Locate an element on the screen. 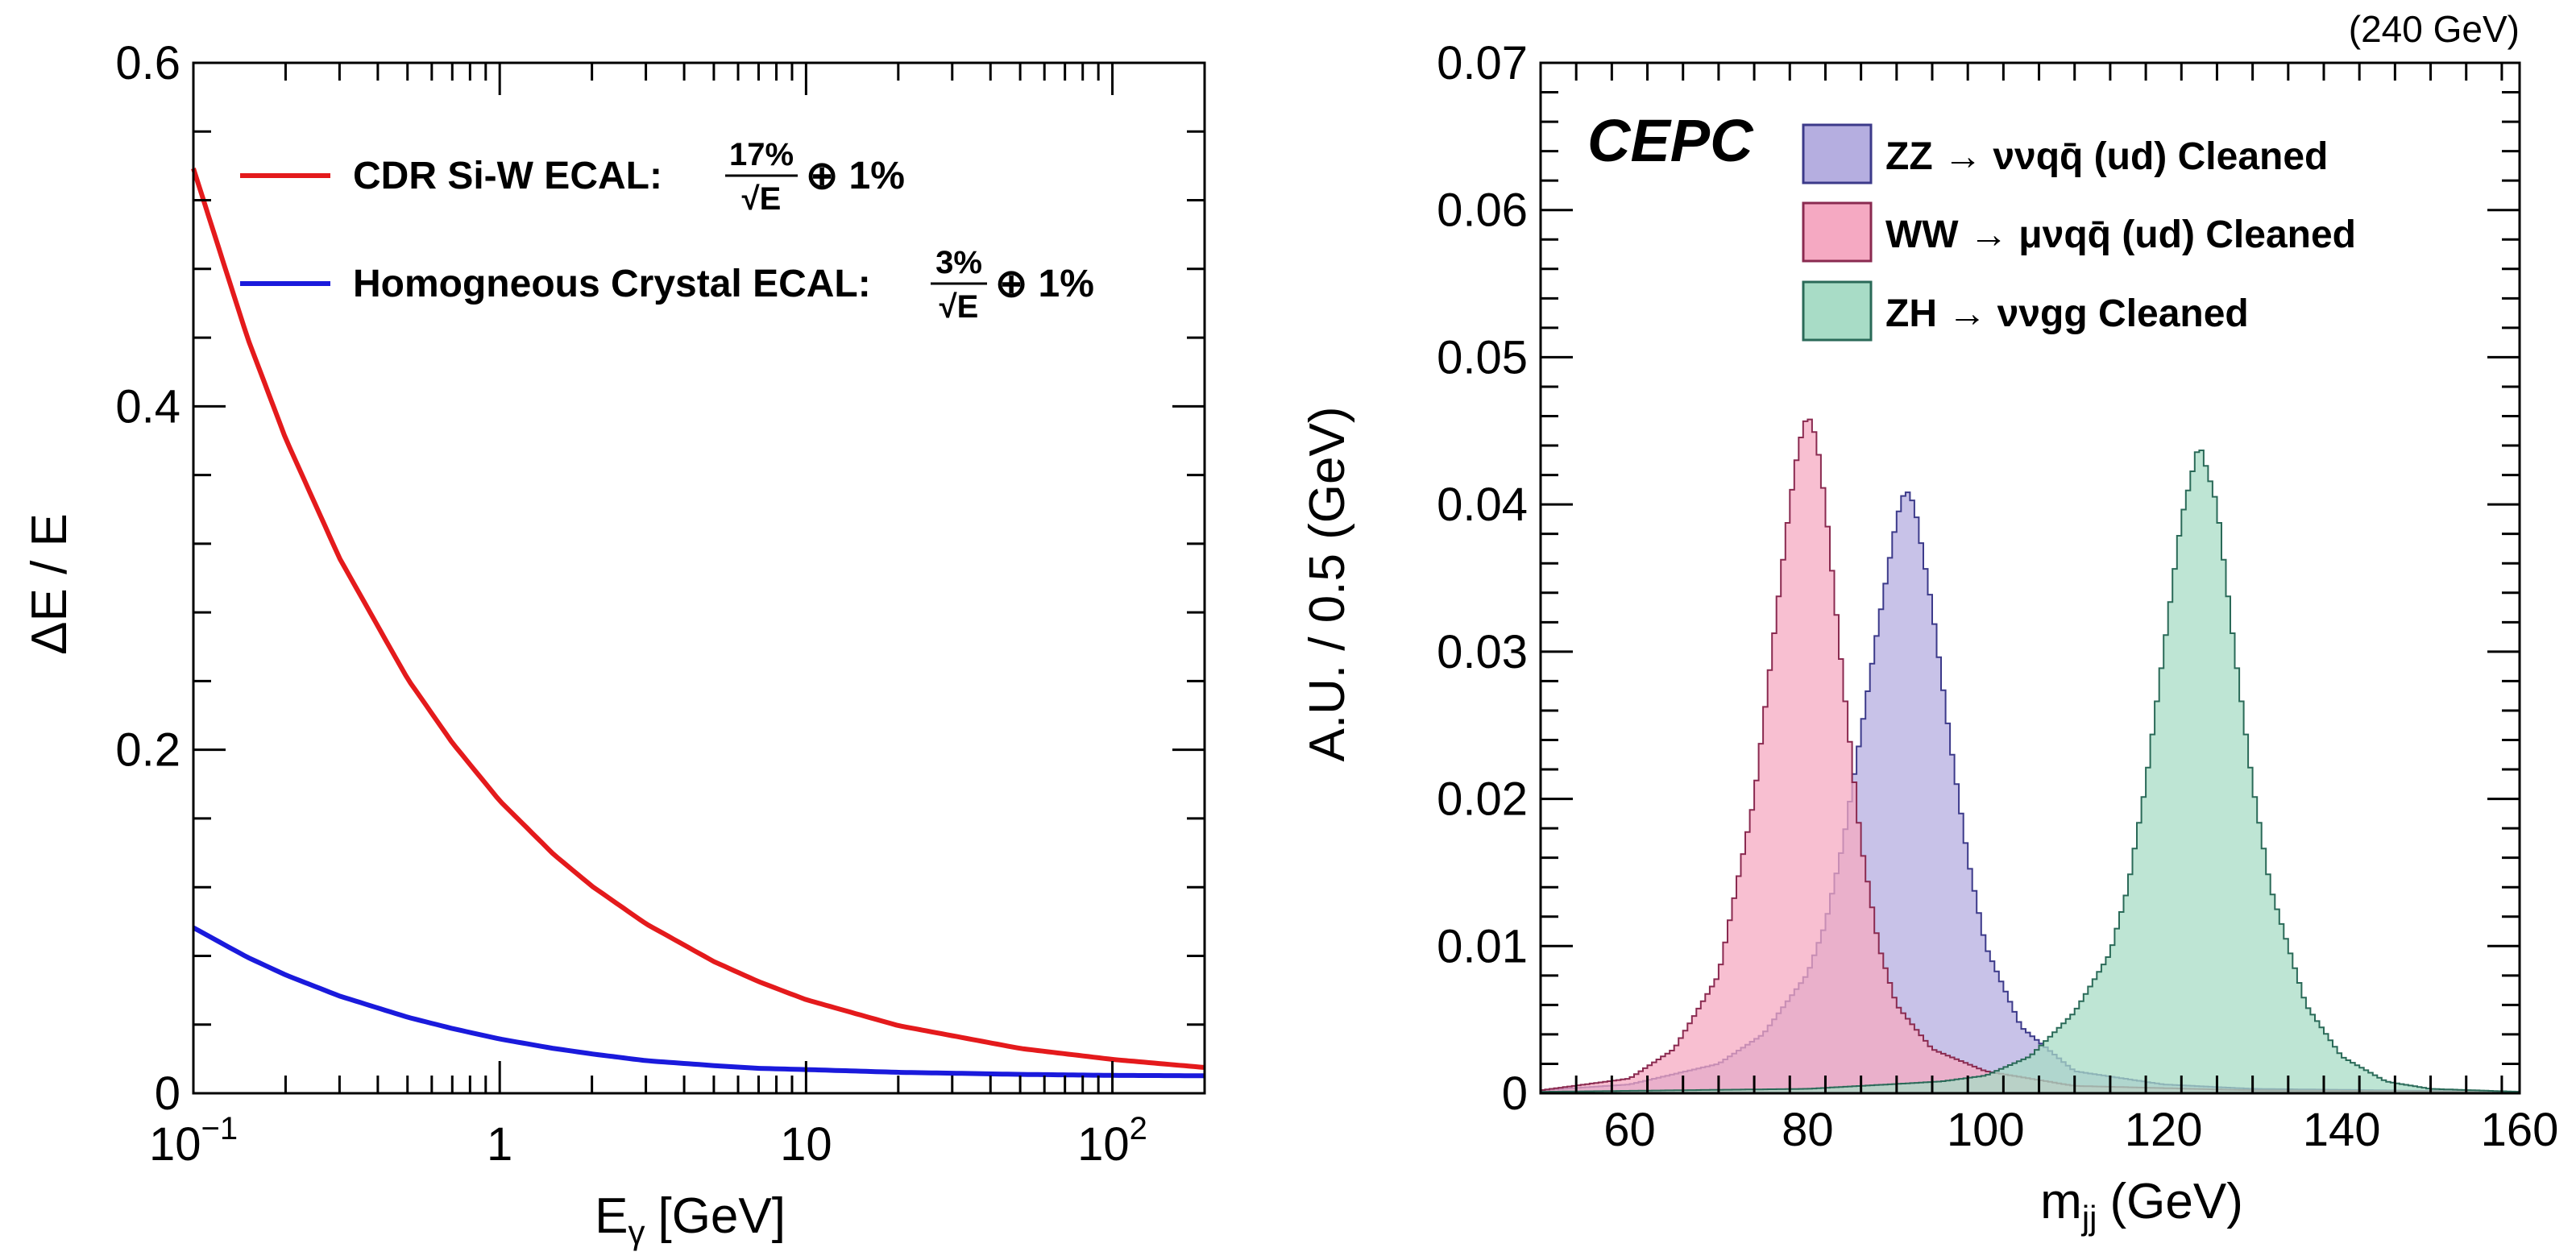 The width and height of the screenshot is (2576, 1256). legend-suffix-cdr-siw: ⊕ 1% is located at coordinates (855, 176).